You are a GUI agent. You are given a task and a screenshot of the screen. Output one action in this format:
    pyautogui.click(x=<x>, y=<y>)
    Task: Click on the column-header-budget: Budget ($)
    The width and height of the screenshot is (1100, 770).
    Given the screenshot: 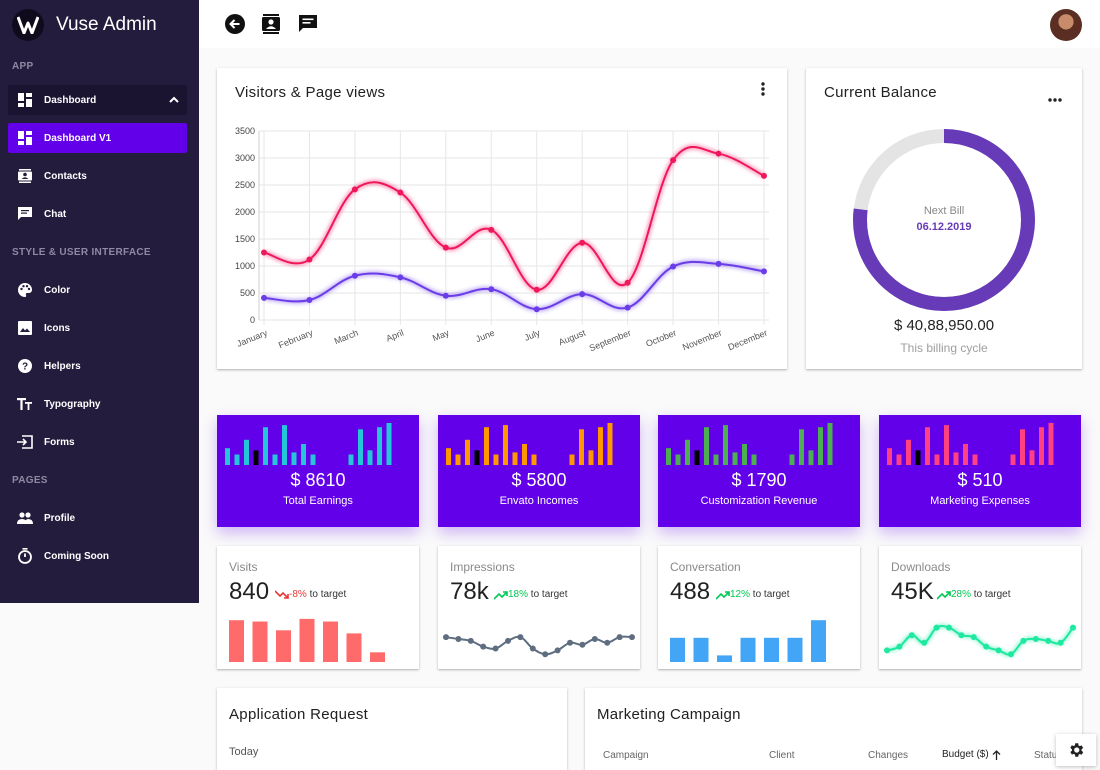 What is the action you would take?
    pyautogui.click(x=971, y=754)
    